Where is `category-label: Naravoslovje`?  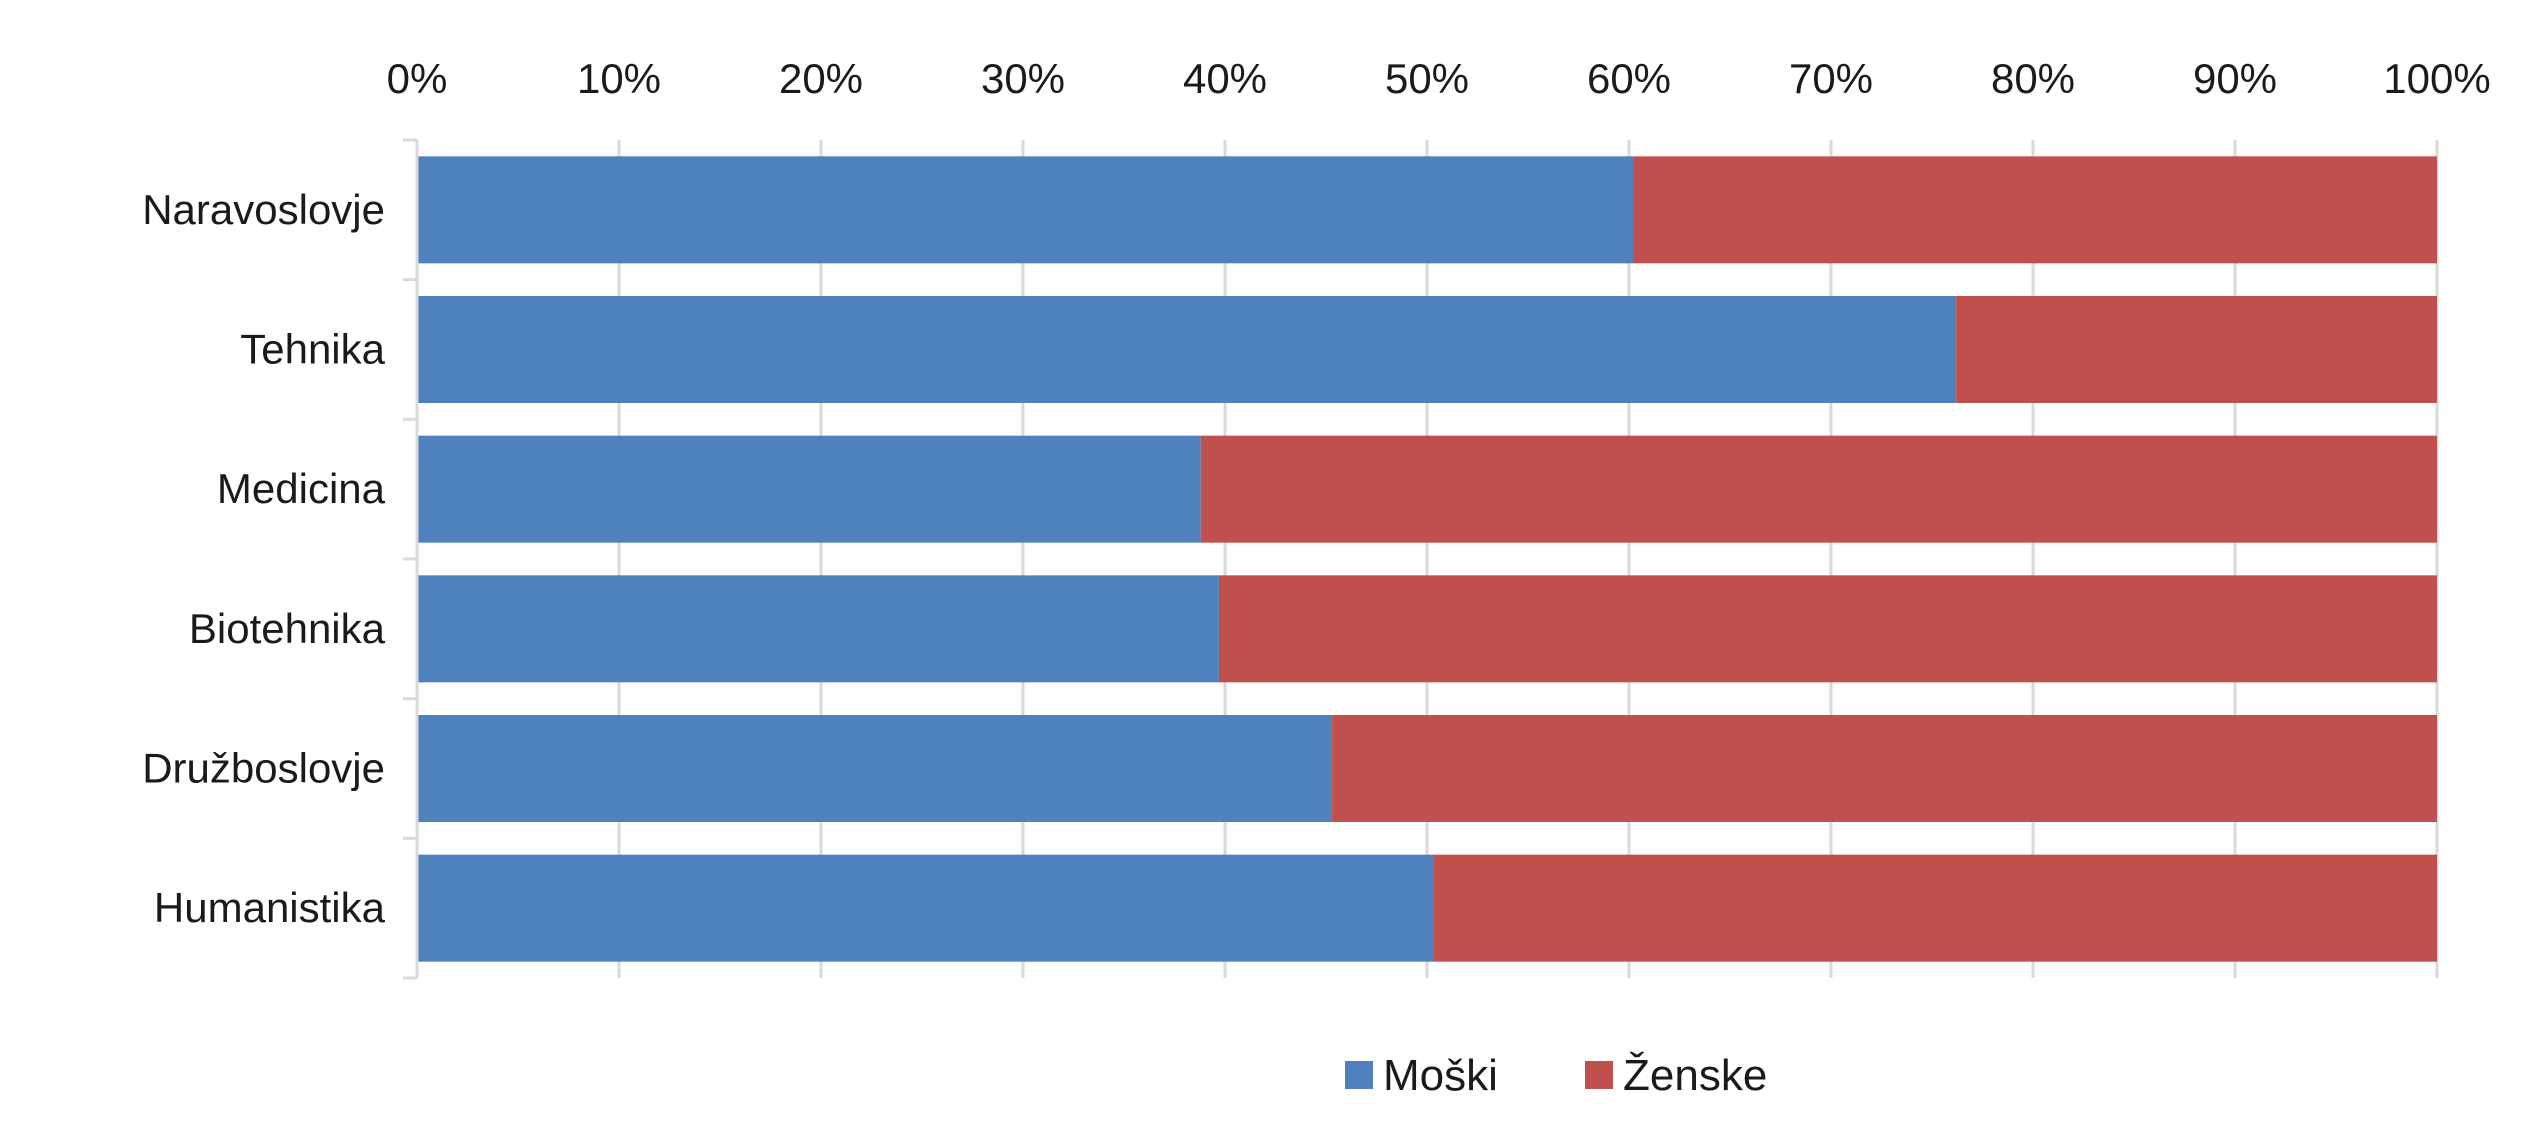 category-label: Naravoslovje is located at coordinates (263, 209).